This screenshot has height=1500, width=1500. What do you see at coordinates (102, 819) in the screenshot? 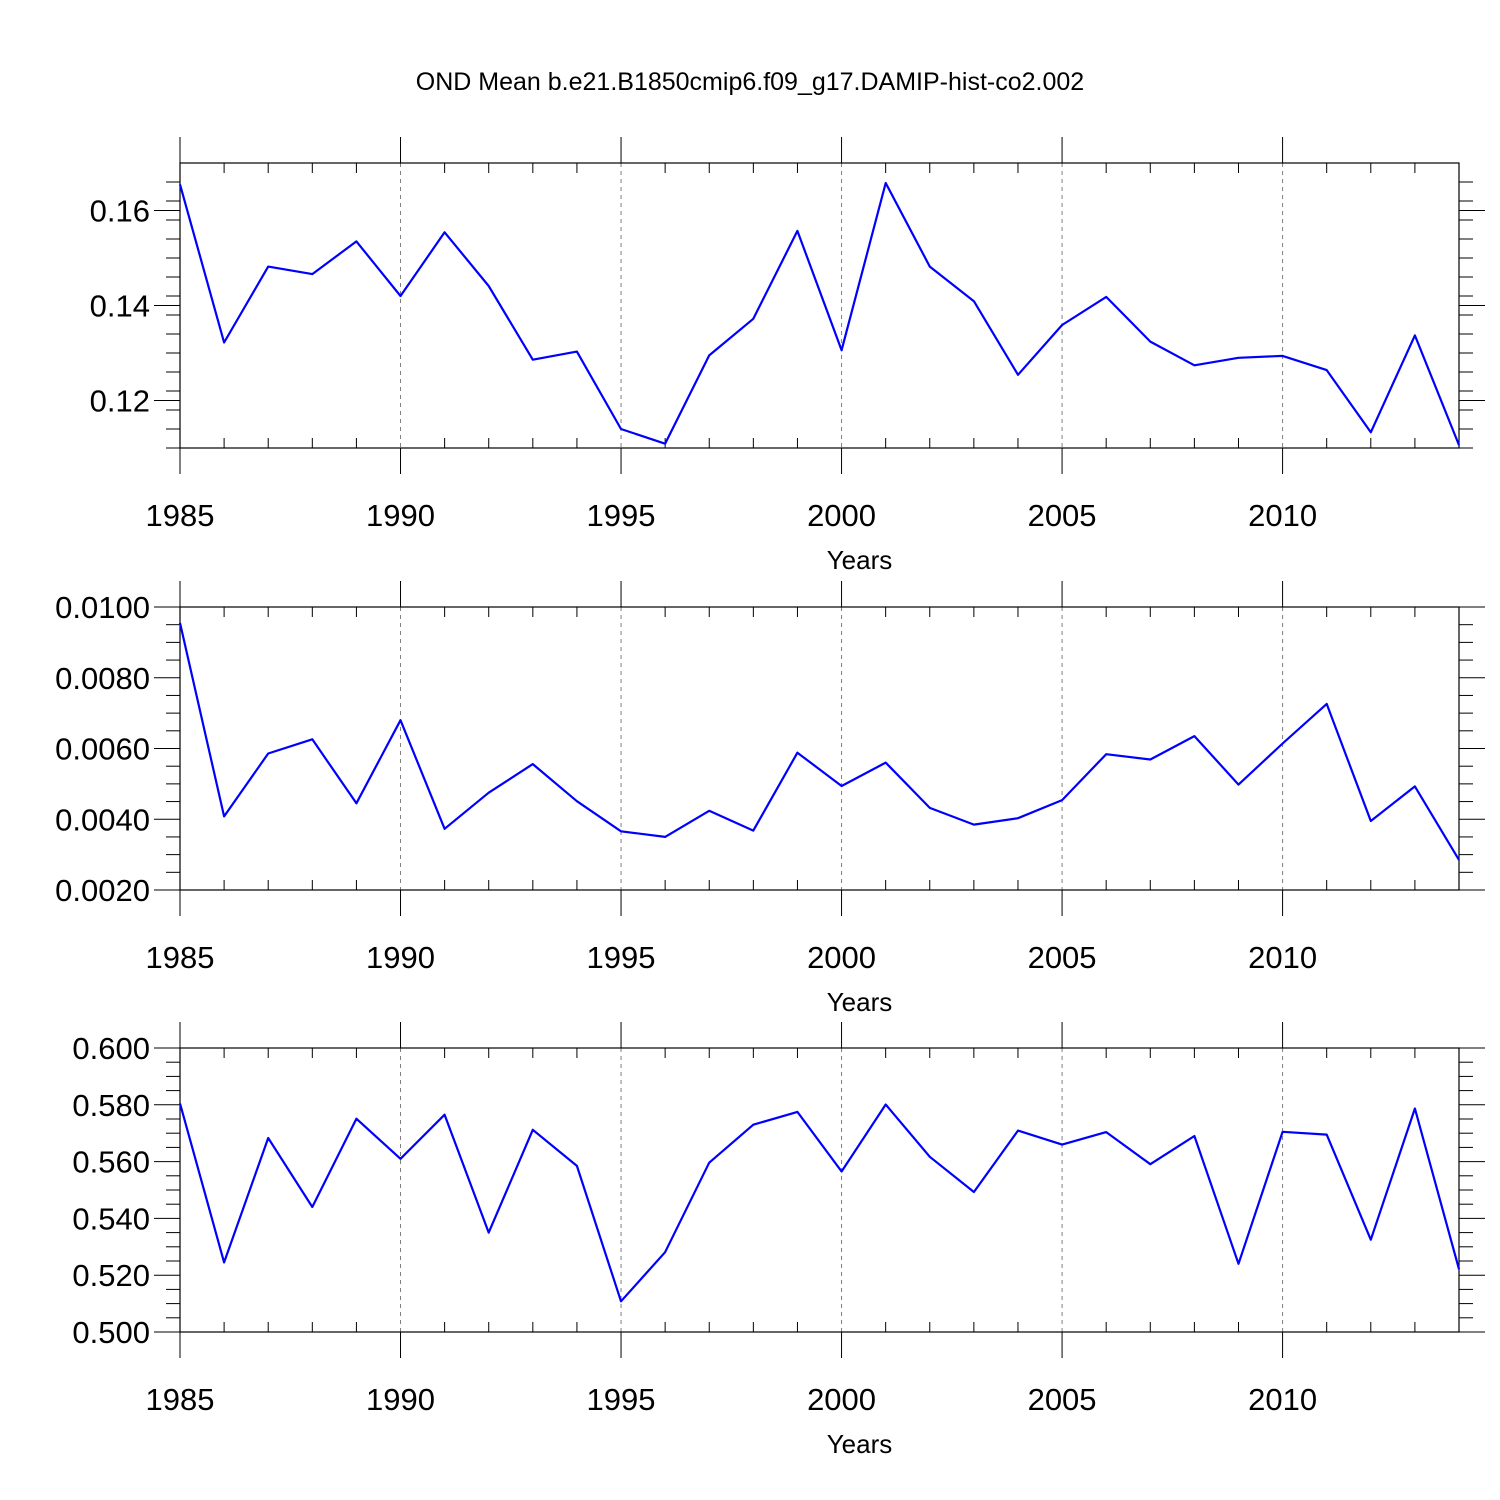
I see `y-tick-label: 0.0040` at bounding box center [102, 819].